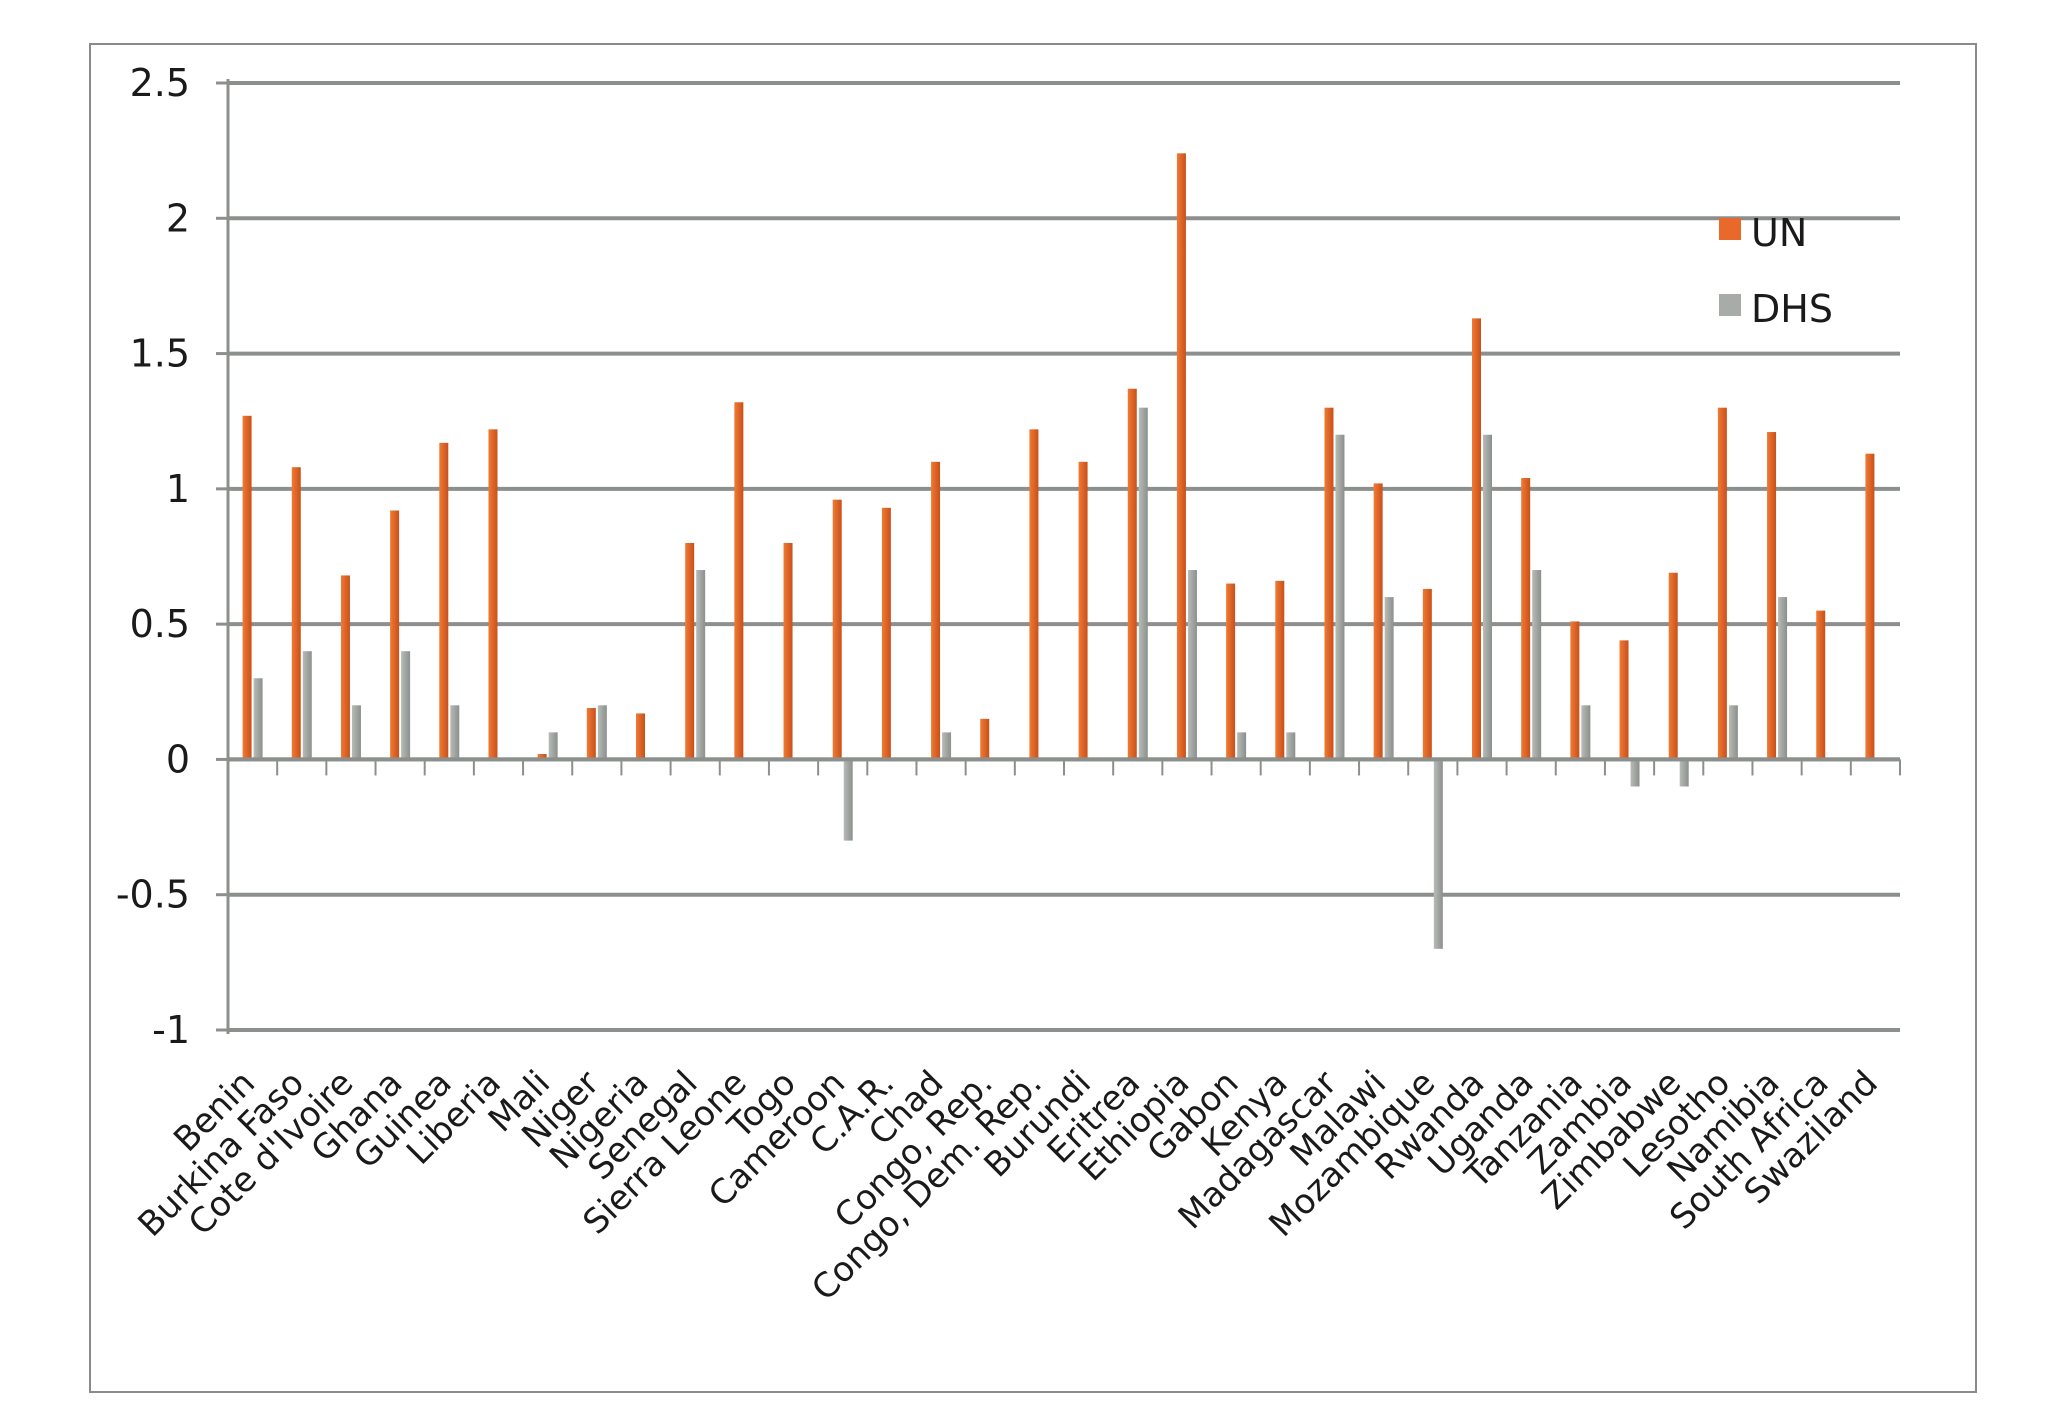 This screenshot has height=1410, width=2062. Describe the element at coordinates (1776, 271) in the screenshot. I see `legend: UN DHS` at that location.